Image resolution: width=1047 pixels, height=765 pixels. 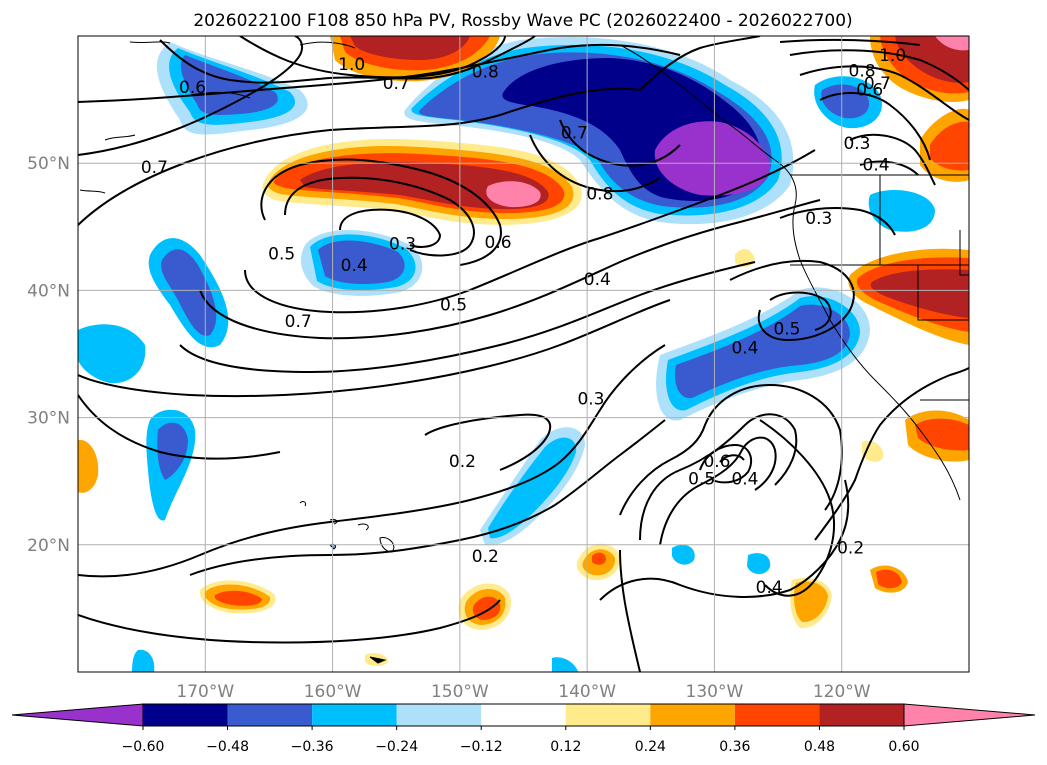 I want to click on colorbar-tick-label: −0.12, so click(x=481, y=747).